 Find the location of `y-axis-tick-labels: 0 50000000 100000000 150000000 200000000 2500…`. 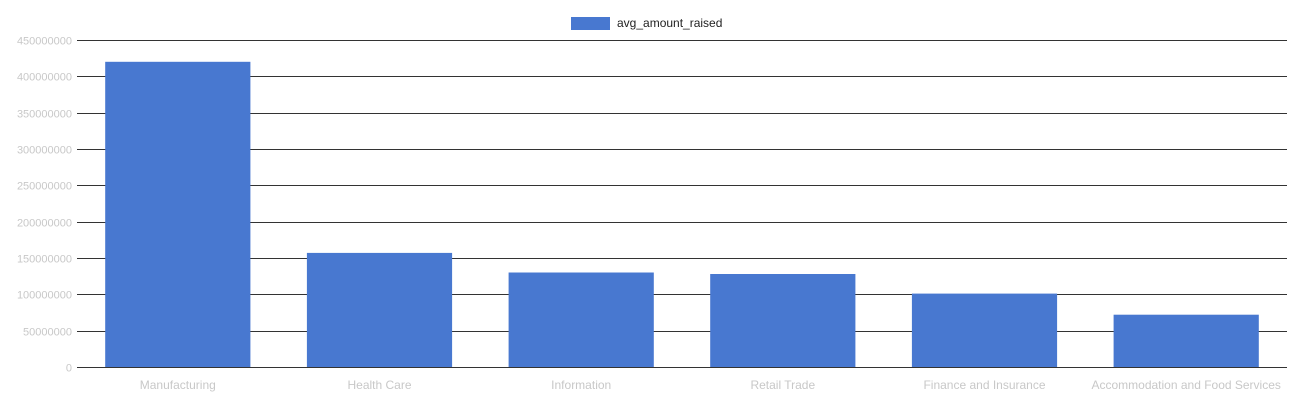

y-axis-tick-labels: 0 50000000 100000000 150000000 200000000 2500… is located at coordinates (44, 205).